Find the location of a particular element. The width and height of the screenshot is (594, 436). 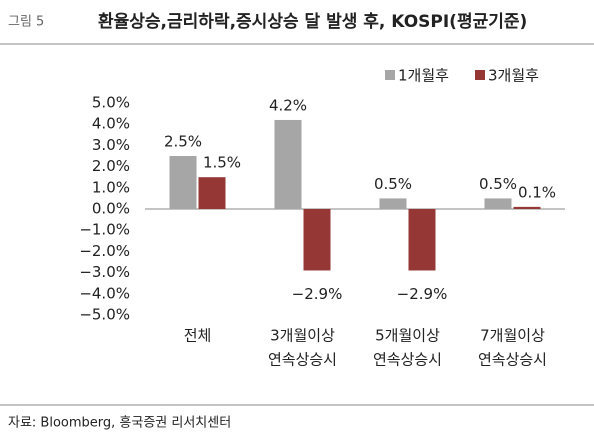

value-label: 4.2% is located at coordinates (288, 105).